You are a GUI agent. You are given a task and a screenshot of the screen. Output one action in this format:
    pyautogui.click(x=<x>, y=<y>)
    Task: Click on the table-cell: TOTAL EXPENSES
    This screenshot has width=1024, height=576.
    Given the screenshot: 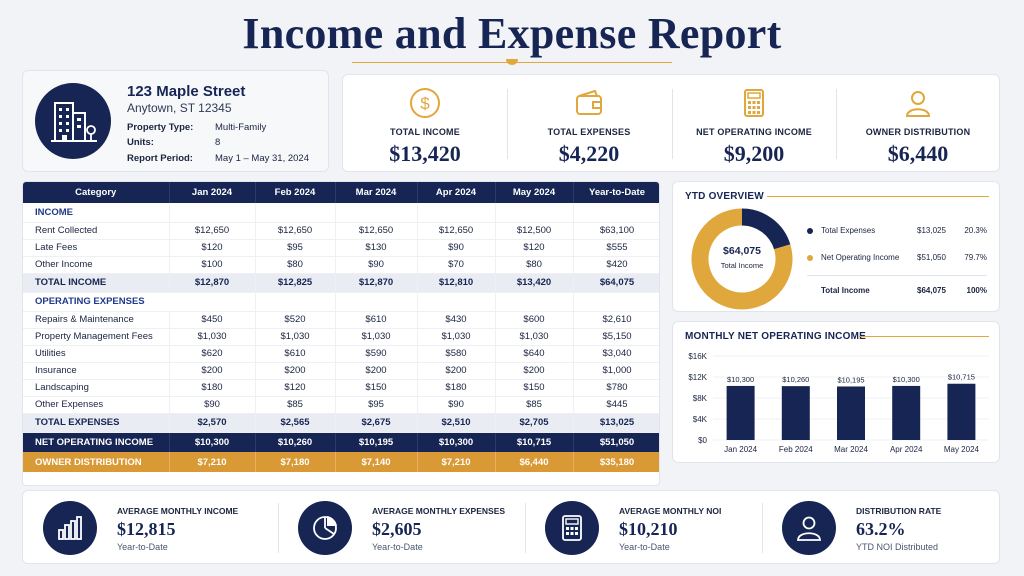 What is the action you would take?
    pyautogui.click(x=96, y=423)
    